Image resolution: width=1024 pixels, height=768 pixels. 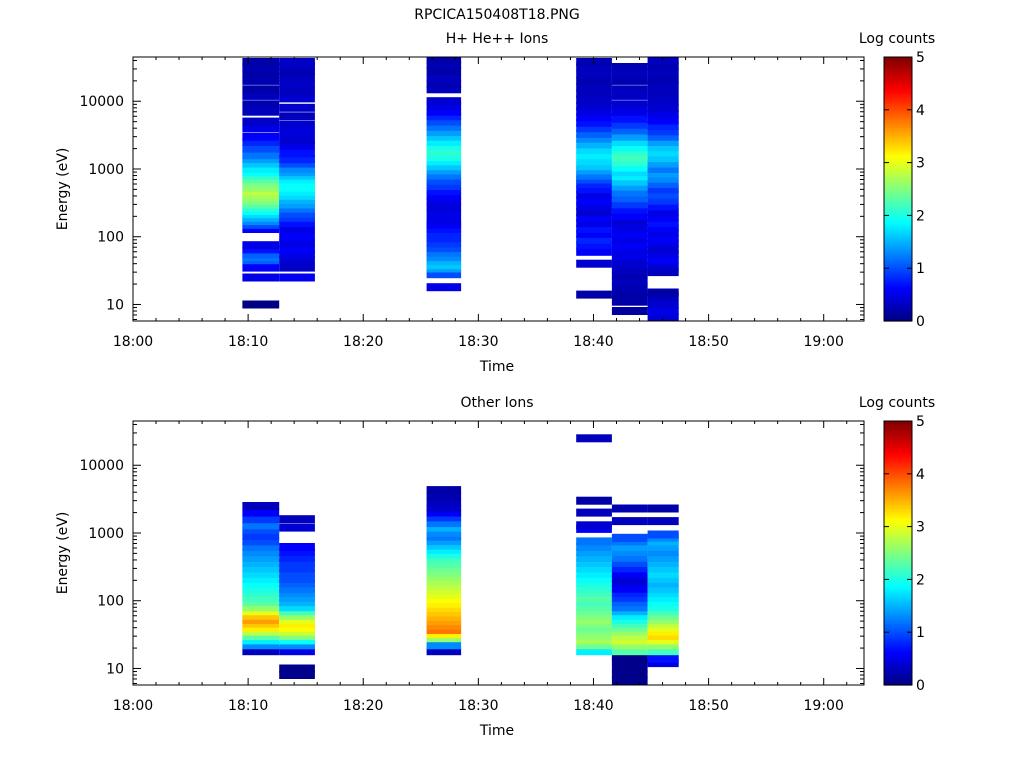 I want to click on colorbar-frame, so click(x=898, y=189).